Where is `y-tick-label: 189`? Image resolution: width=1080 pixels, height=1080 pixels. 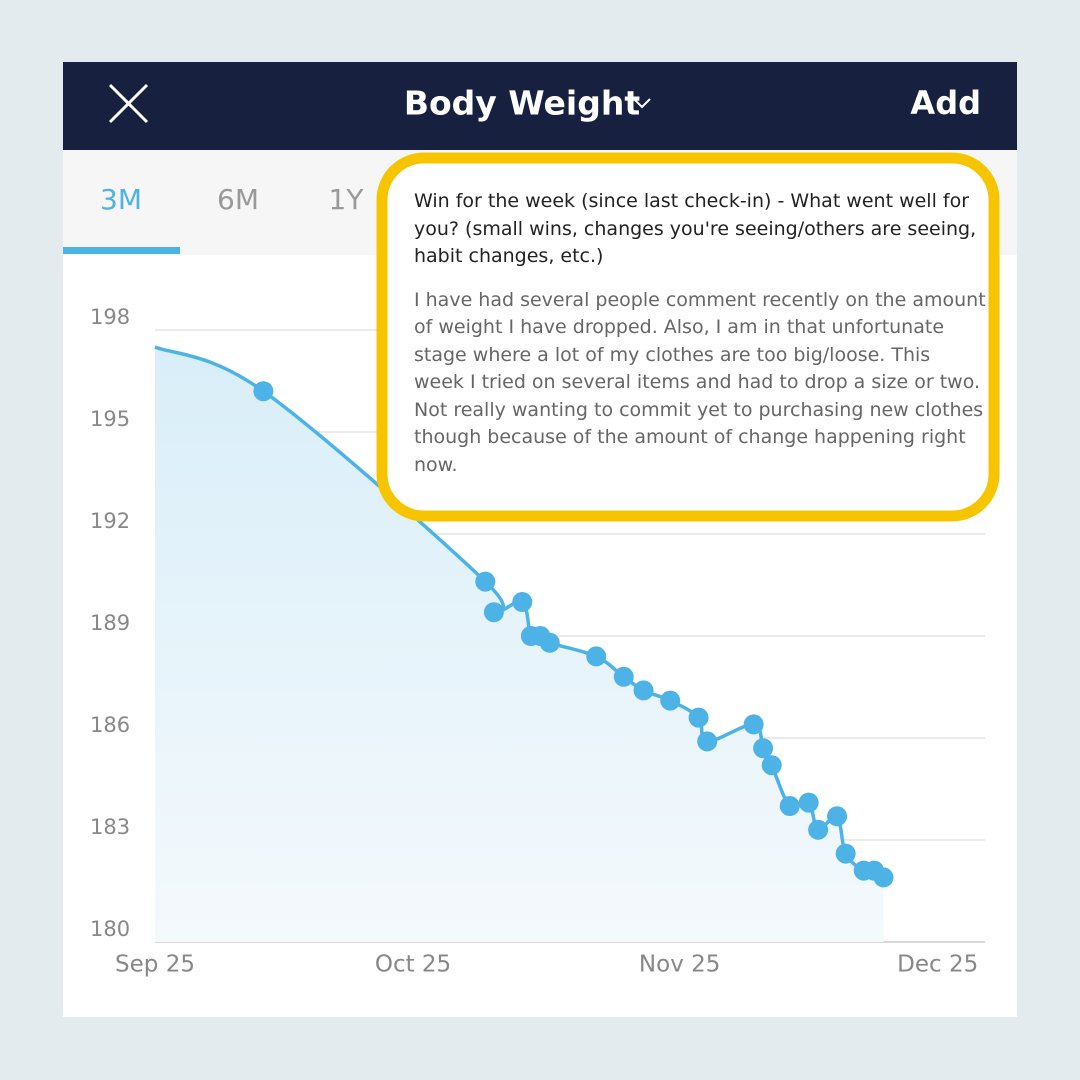 y-tick-label: 189 is located at coordinates (110, 623).